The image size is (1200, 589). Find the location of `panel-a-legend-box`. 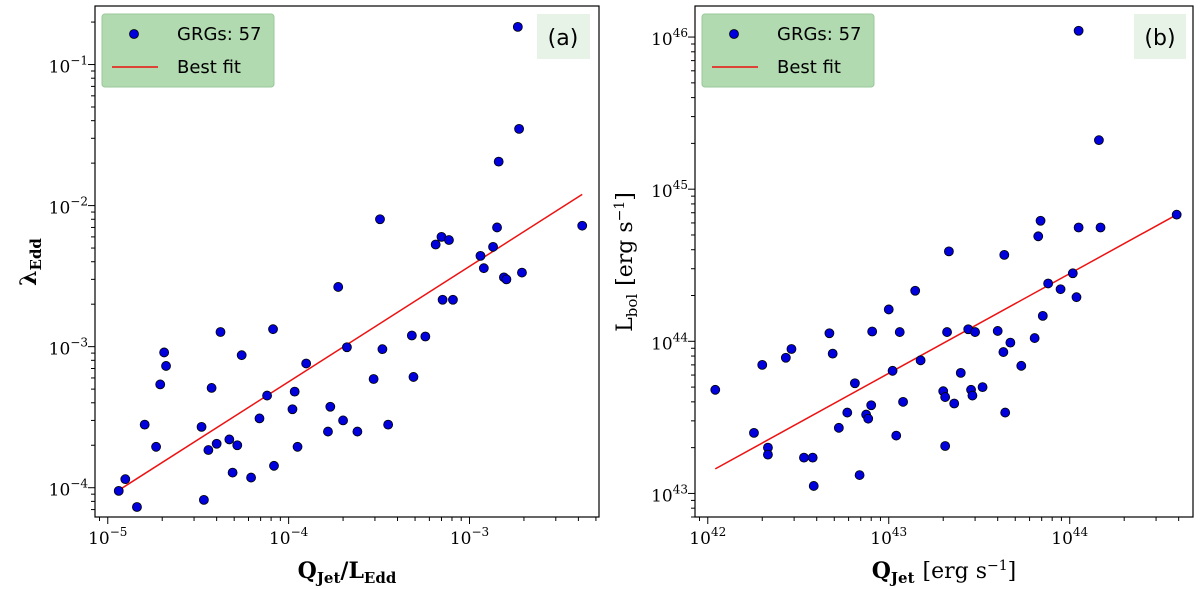

panel-a-legend-box is located at coordinates (188, 50).